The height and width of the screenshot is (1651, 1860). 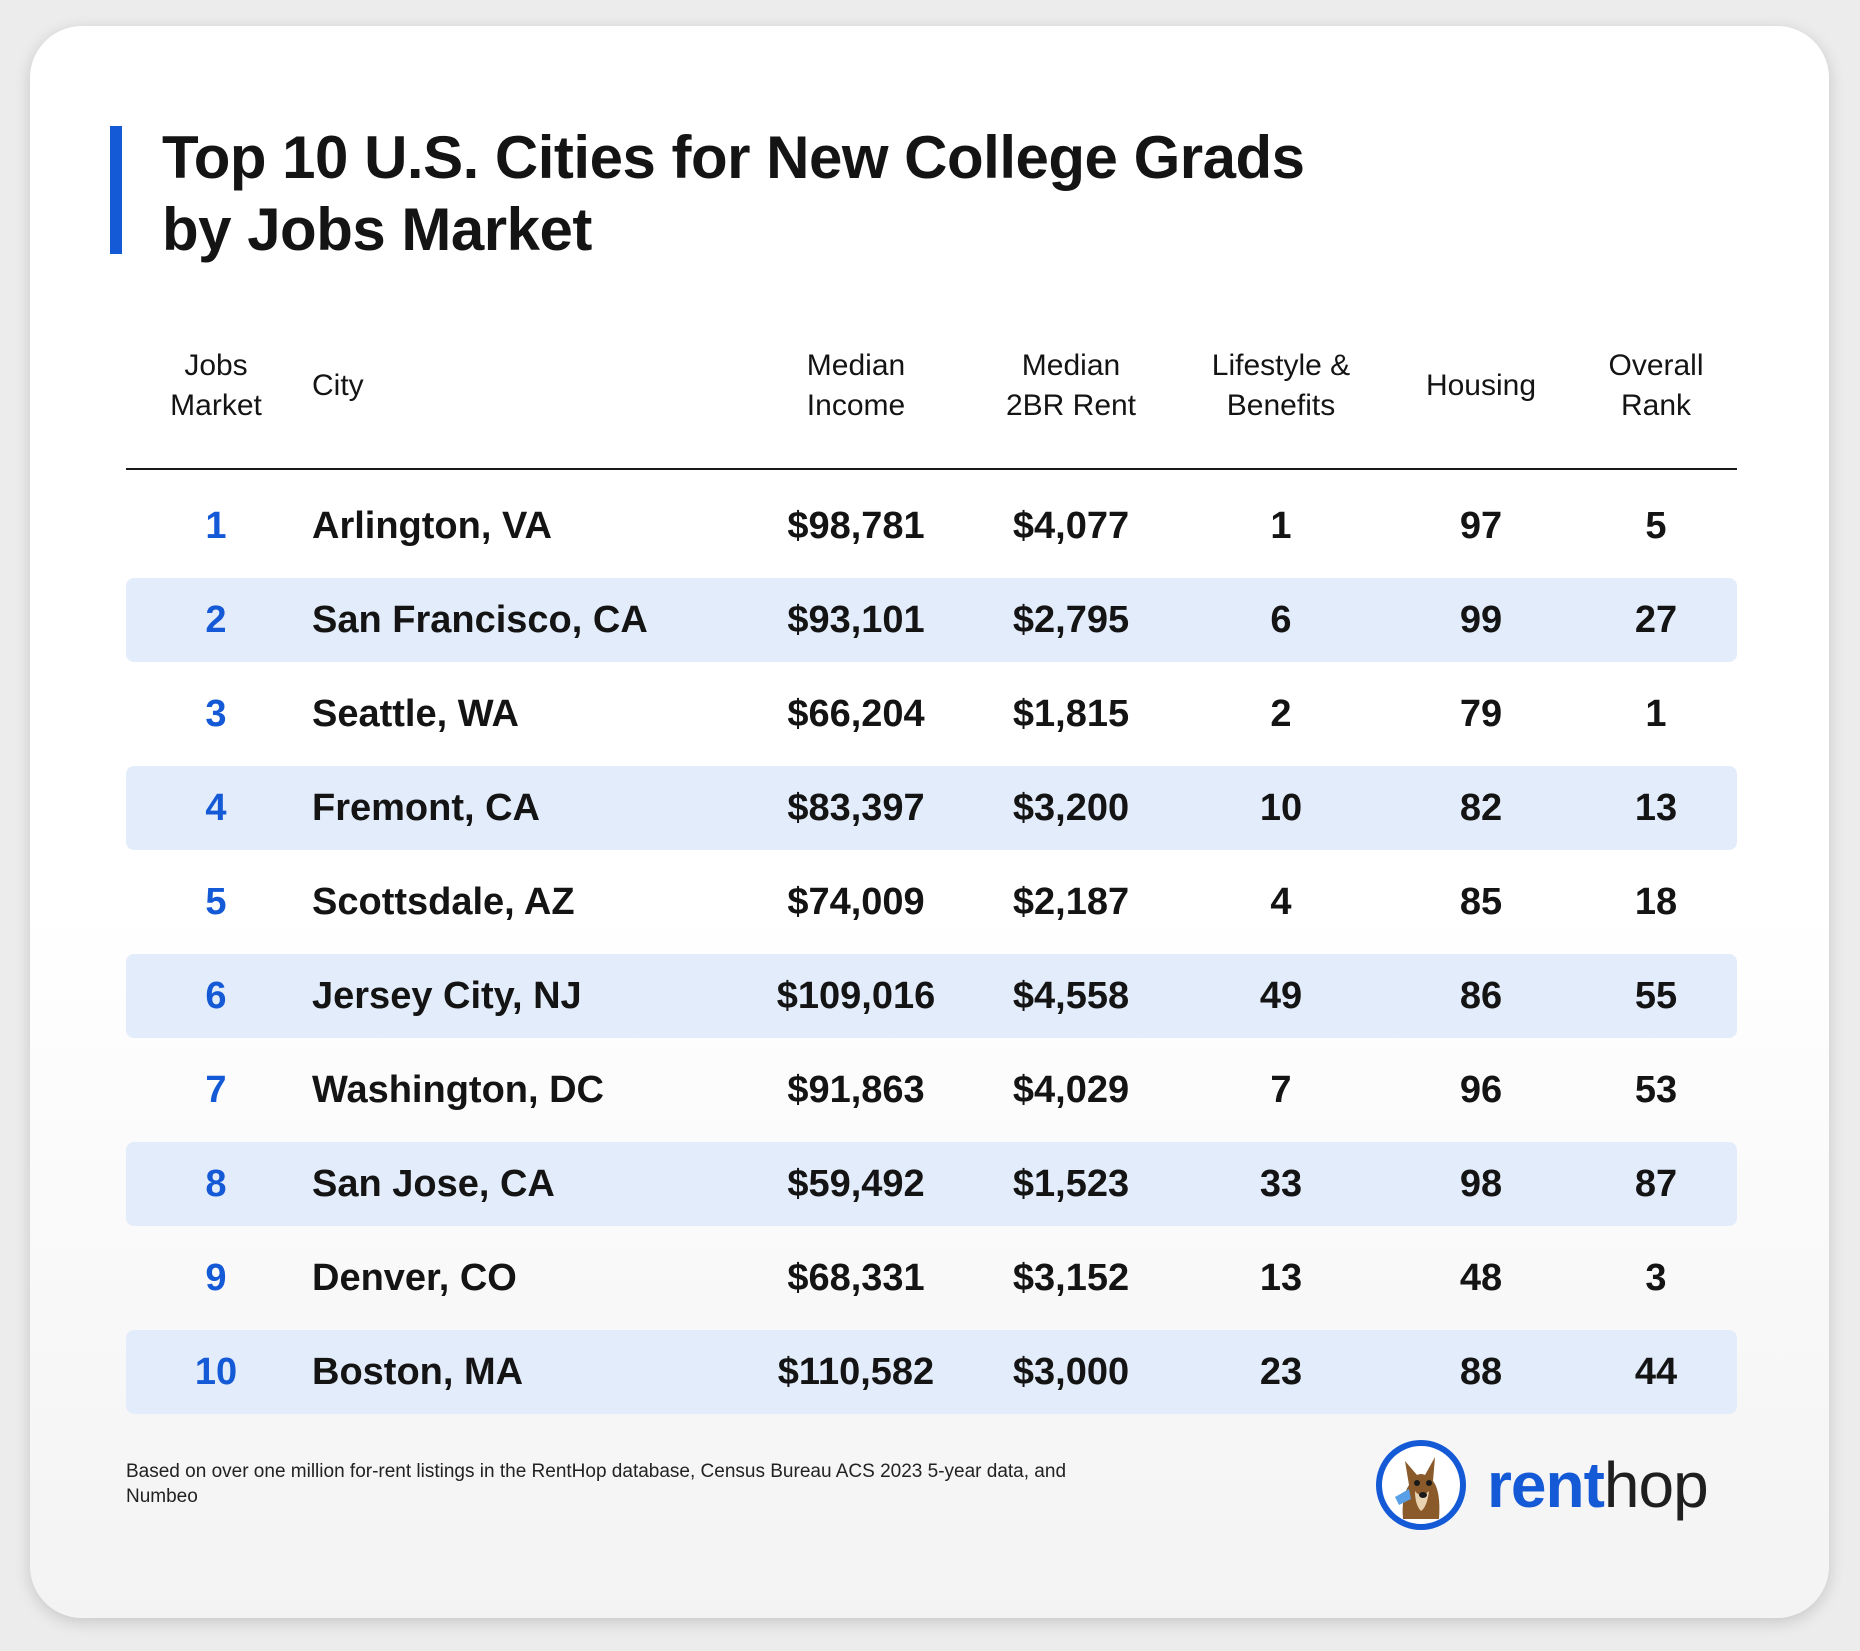 I want to click on cell-median-rent: $3,152, so click(x=1071, y=1278).